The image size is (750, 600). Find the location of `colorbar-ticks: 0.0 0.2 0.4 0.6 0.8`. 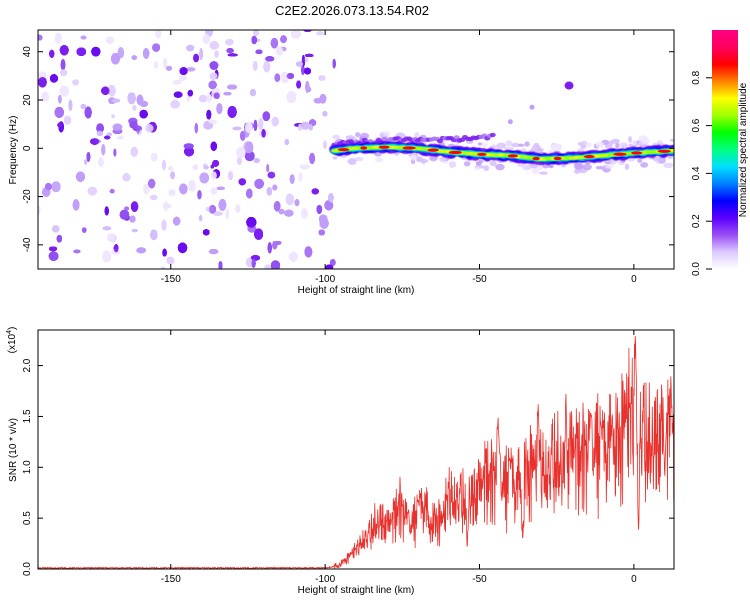

colorbar-ticks: 0.0 0.2 0.4 0.6 0.8 is located at coordinates (701, 173).